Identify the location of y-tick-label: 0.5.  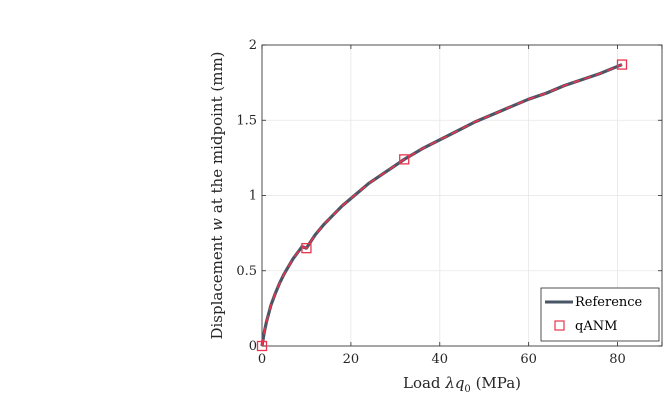
(246, 271).